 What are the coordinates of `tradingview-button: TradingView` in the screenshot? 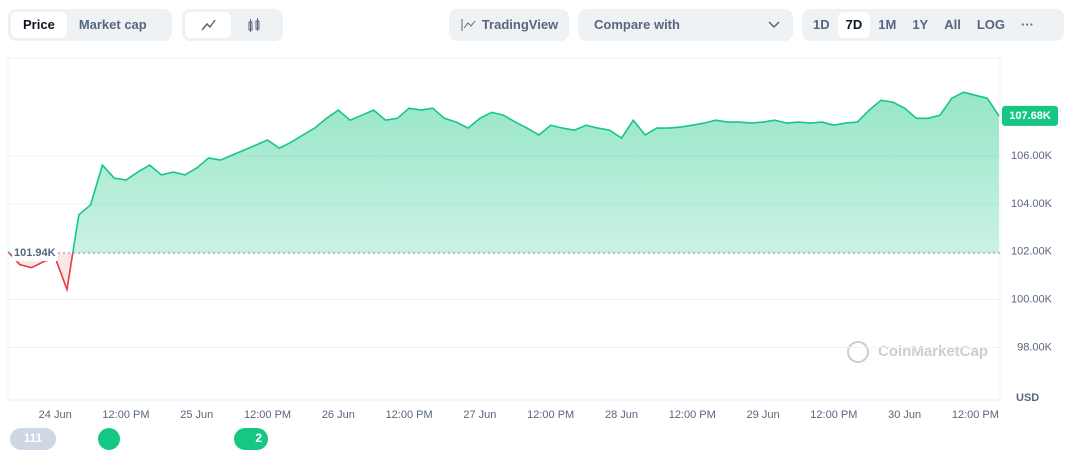 It's located at (509, 25).